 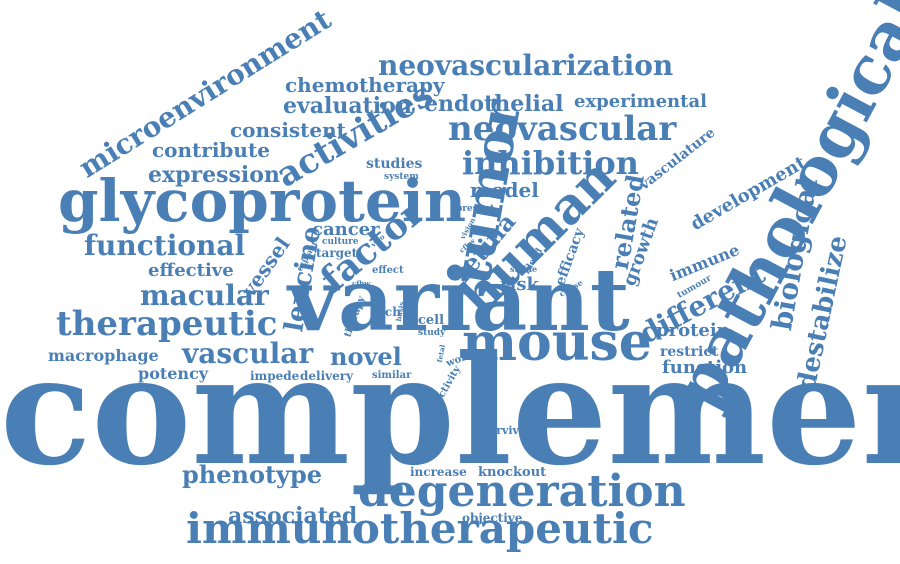 I want to click on word-neovascular: neovascular, so click(x=562, y=129).